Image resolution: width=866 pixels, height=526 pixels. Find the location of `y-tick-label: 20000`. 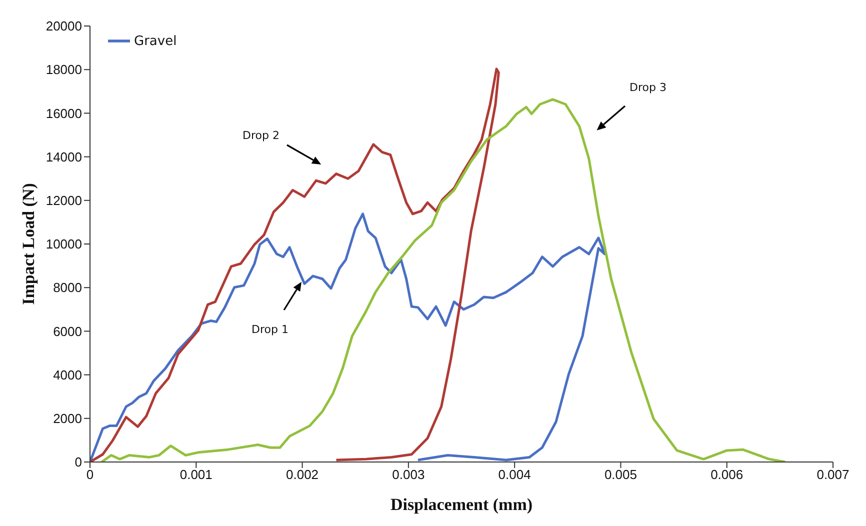

y-tick-label: 20000 is located at coordinates (64, 26).